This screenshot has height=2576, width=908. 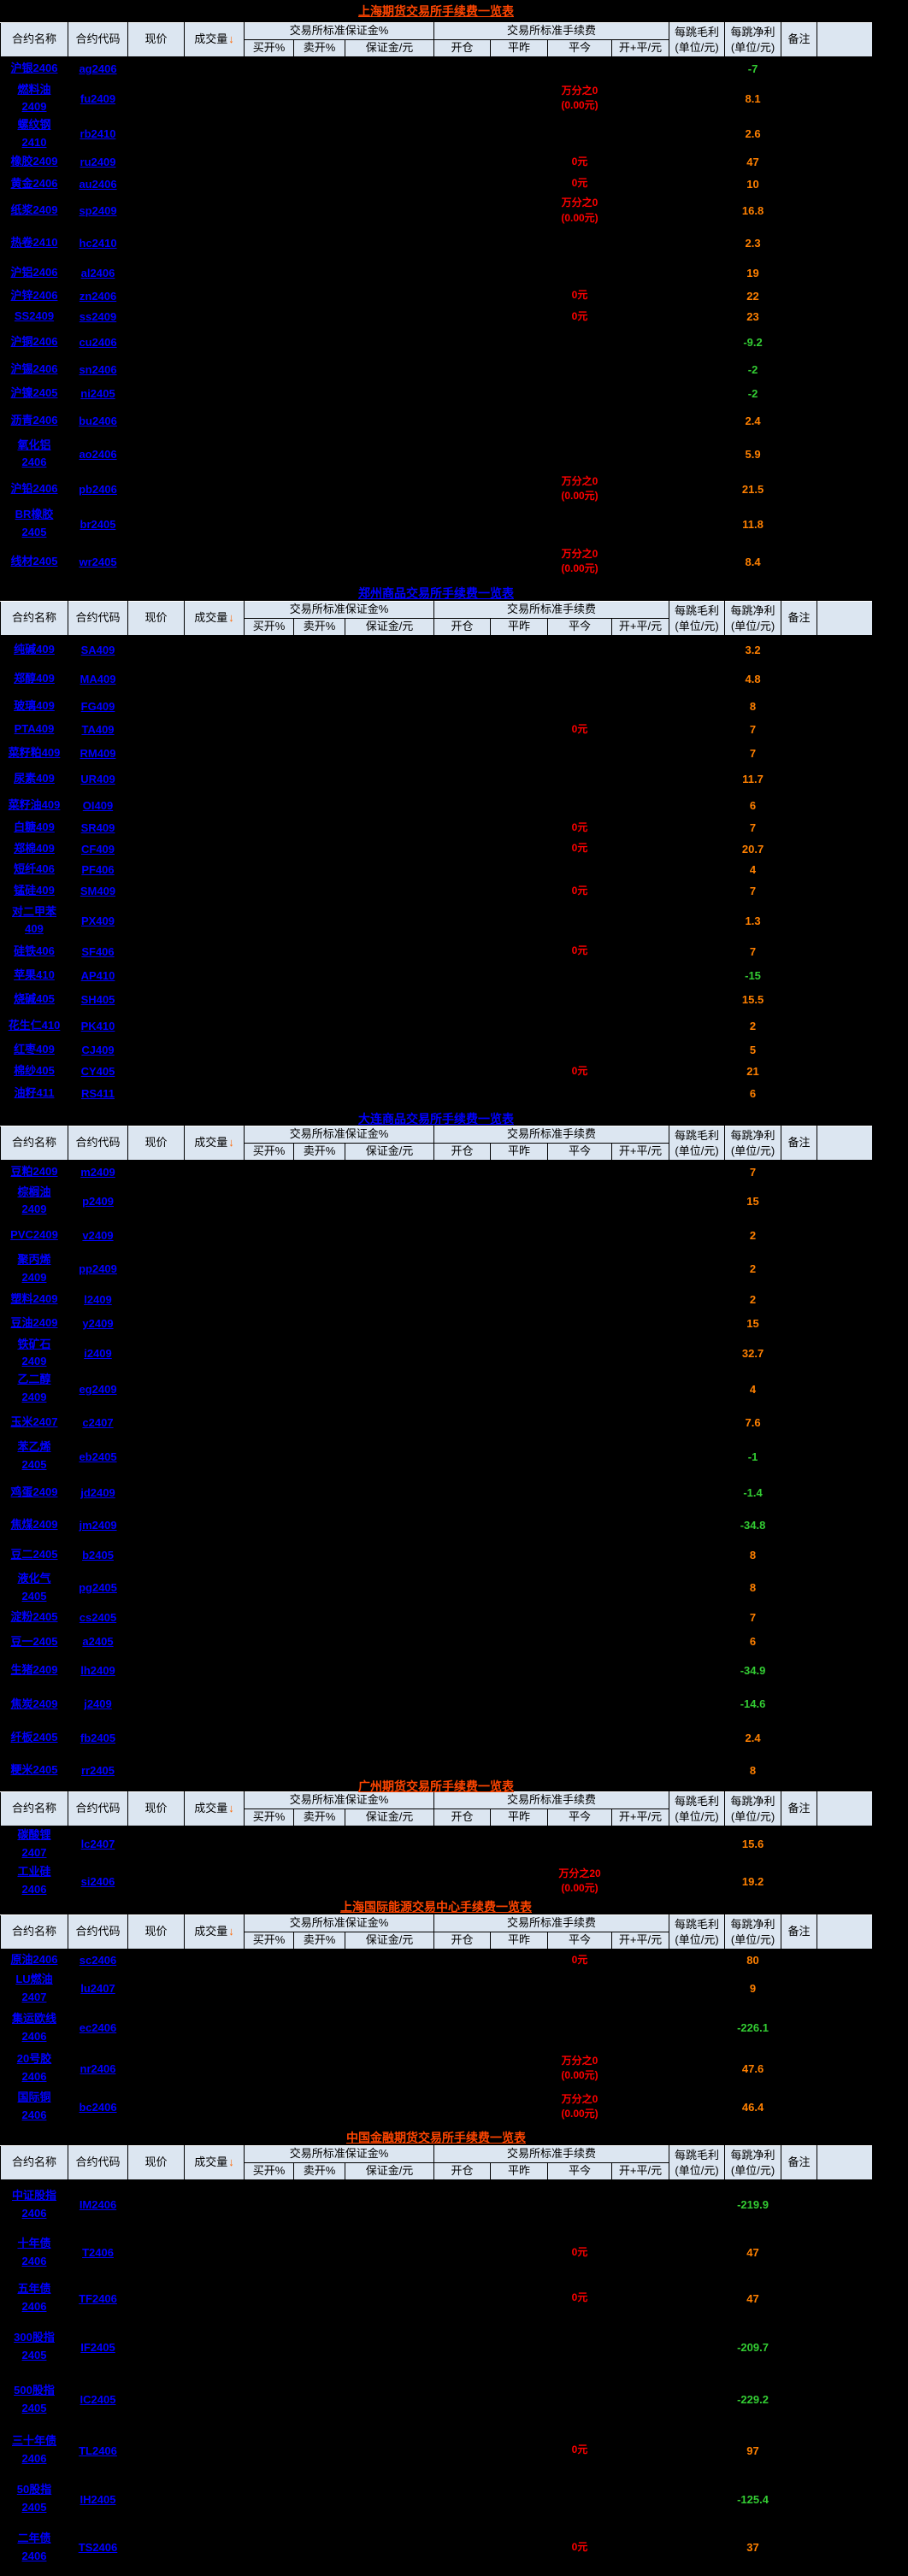 I want to click on contract-code-link: b2405, so click(x=98, y=1554).